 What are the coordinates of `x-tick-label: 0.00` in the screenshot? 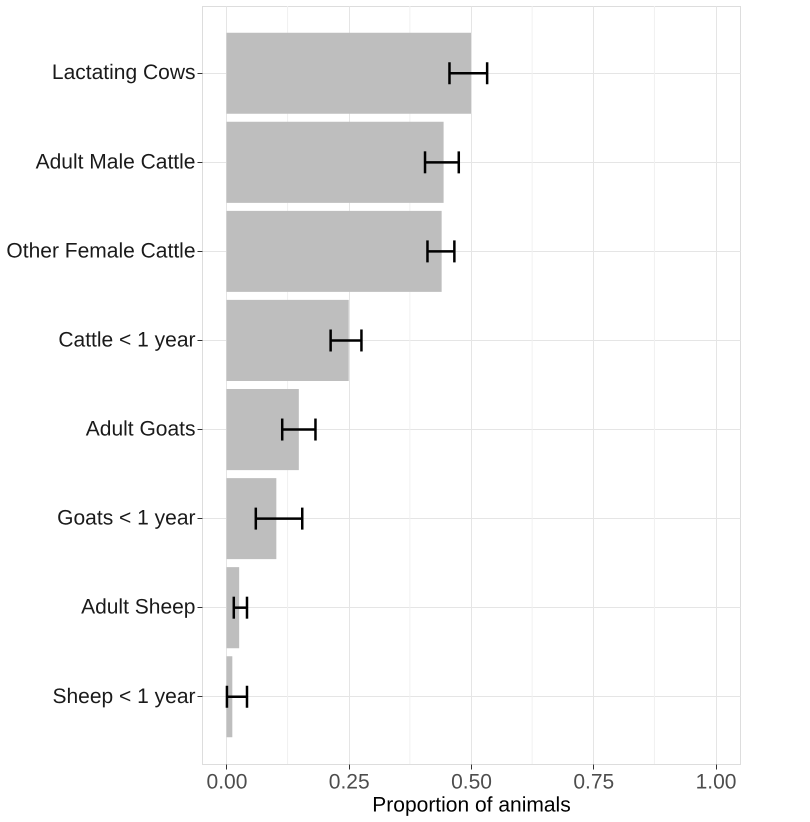 It's located at (227, 782).